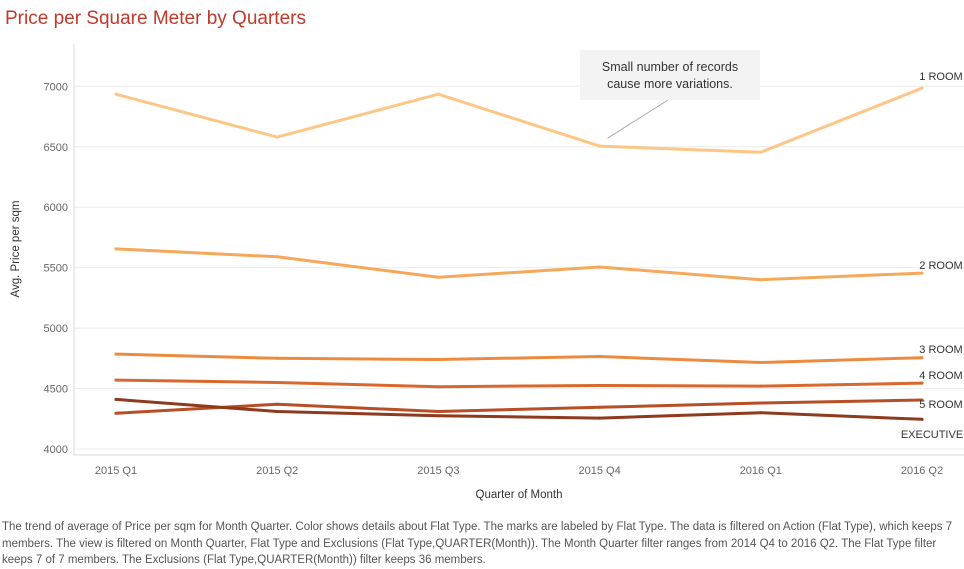 The width and height of the screenshot is (964, 569). I want to click on series-label: 1 ROOM, so click(940, 77).